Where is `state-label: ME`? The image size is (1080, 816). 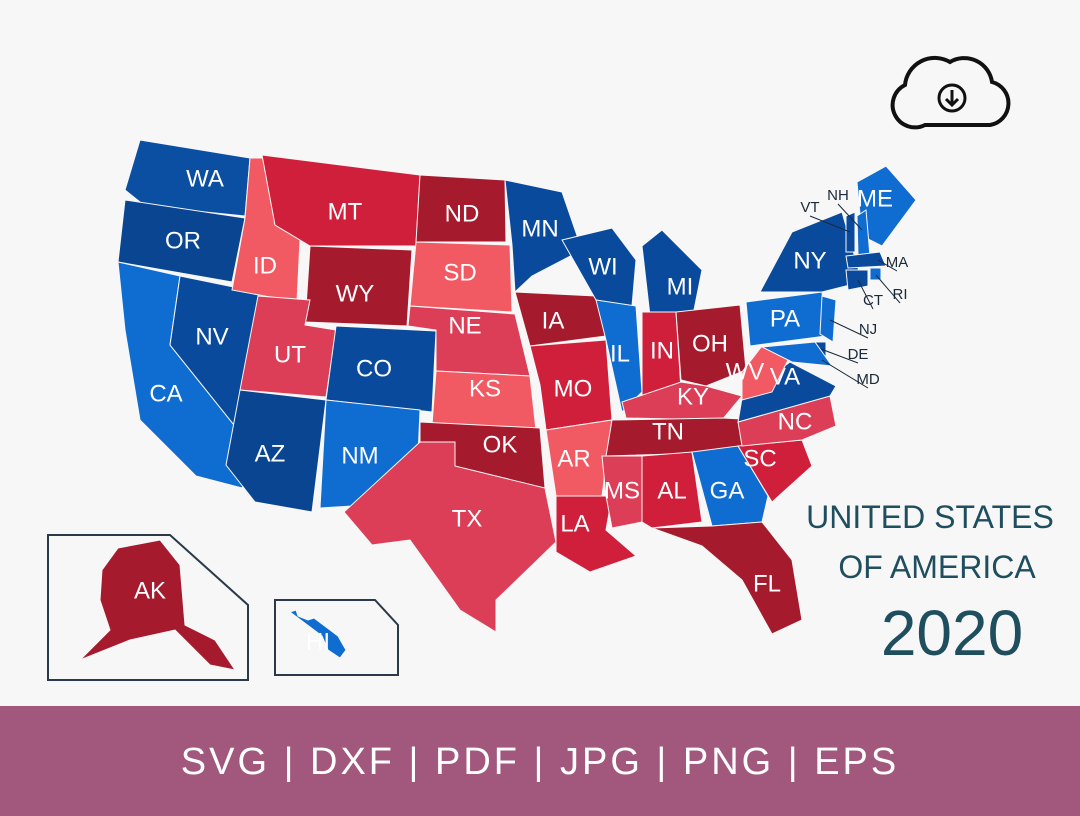
state-label: ME is located at coordinates (875, 198).